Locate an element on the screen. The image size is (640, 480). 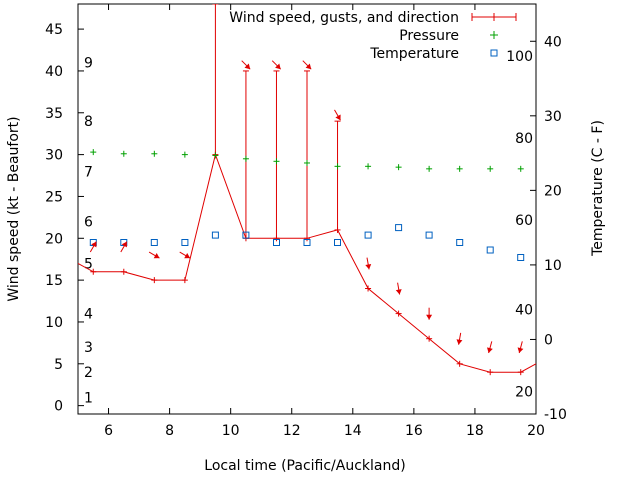
gust-bars is located at coordinates (276, 121).